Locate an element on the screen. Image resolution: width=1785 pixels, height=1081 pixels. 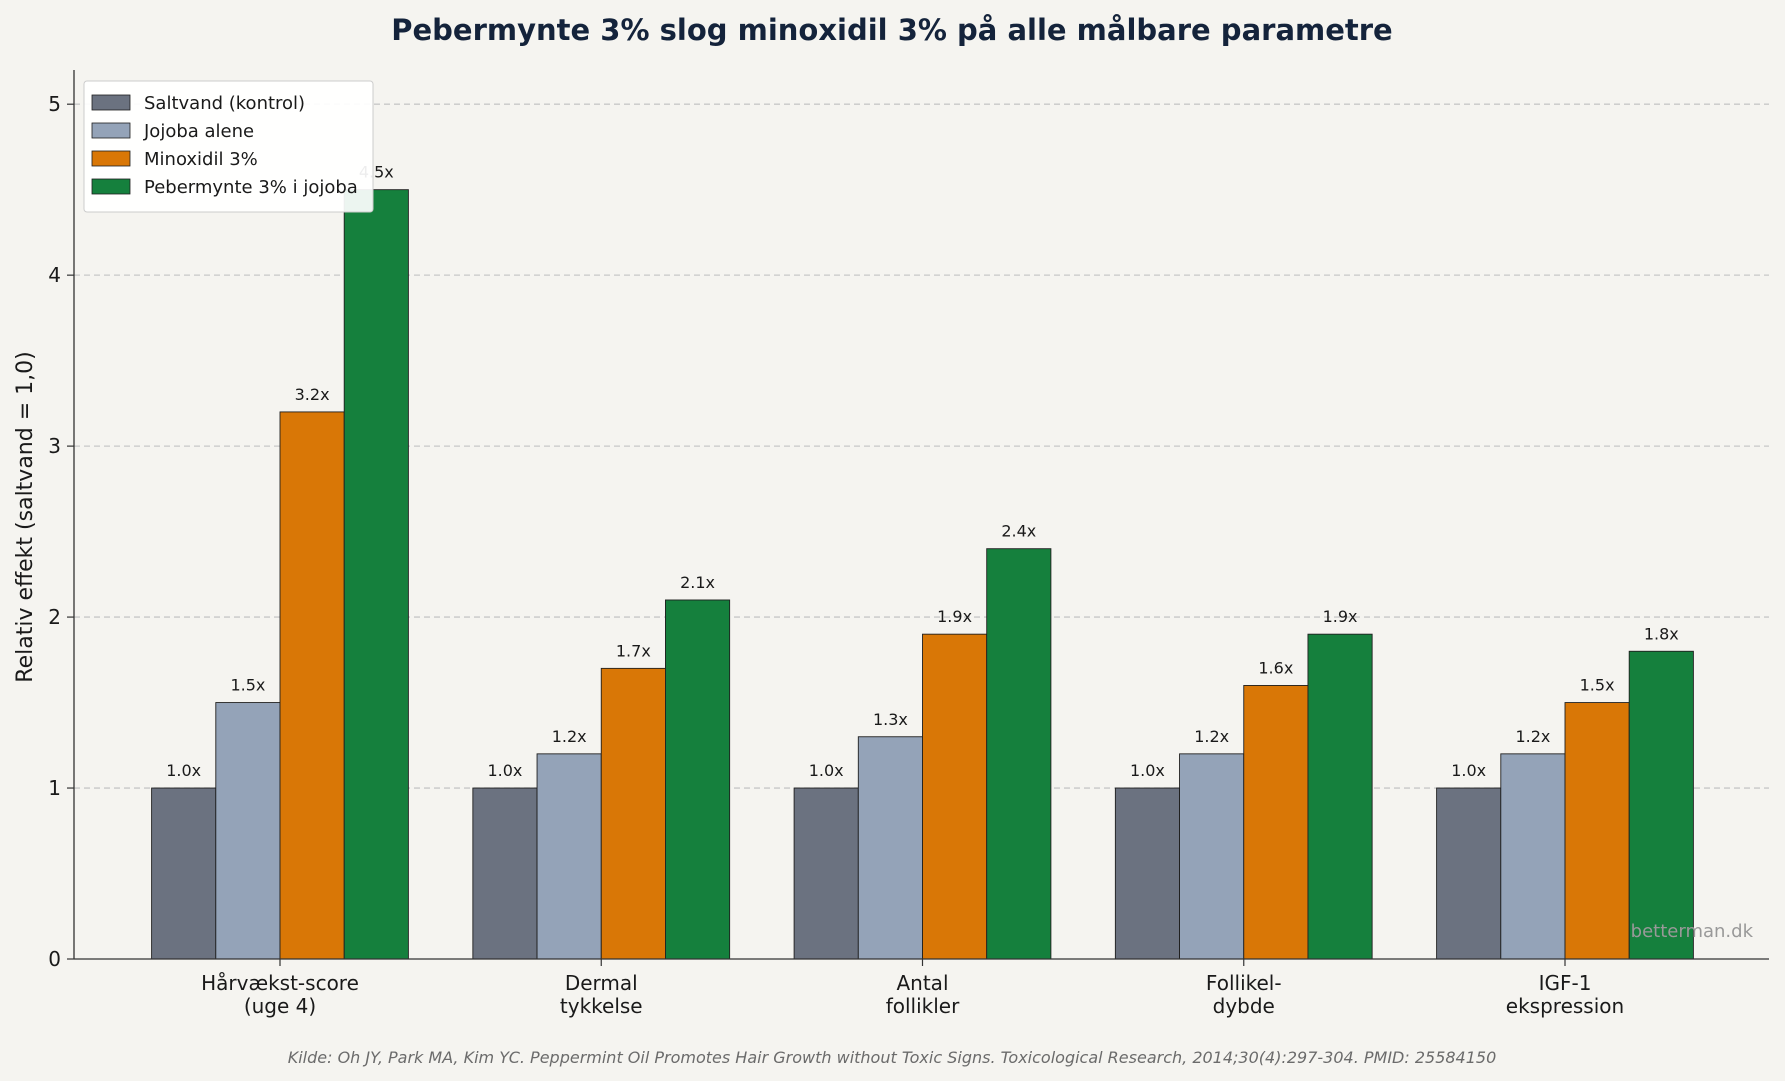
x-tick-label: follikler is located at coordinates (923, 1006).